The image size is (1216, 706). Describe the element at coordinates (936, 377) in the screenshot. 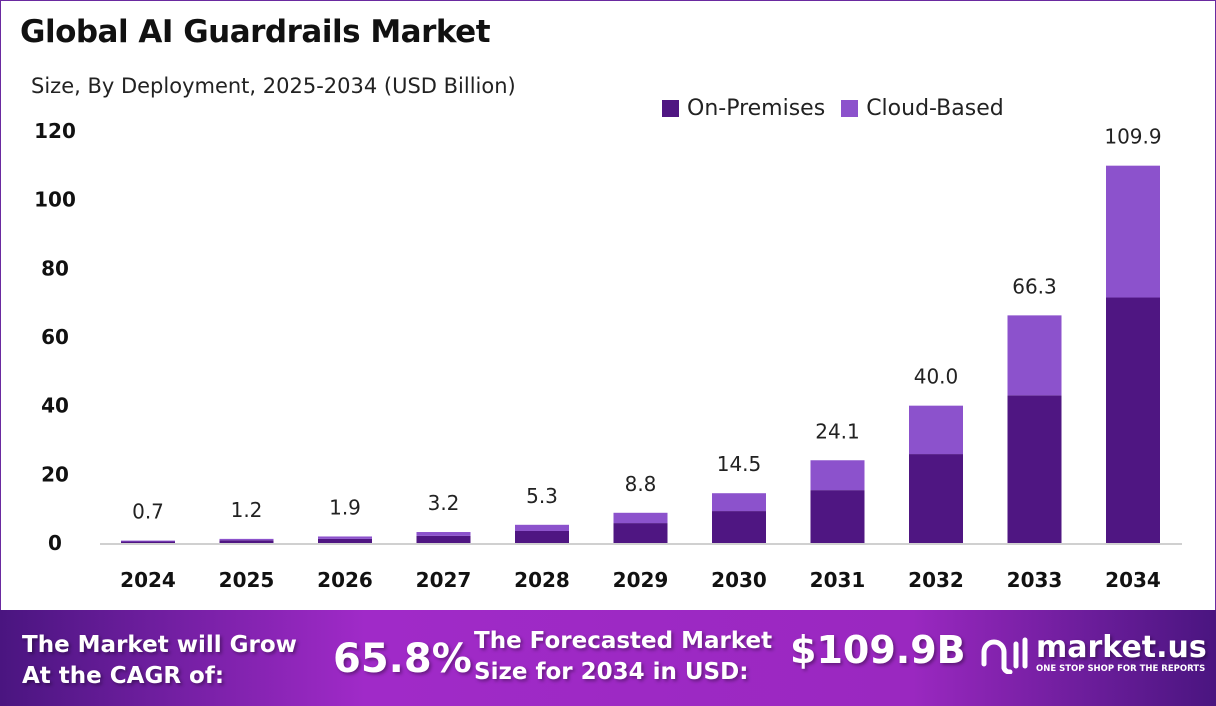

I see `data-label: 40.0` at that location.